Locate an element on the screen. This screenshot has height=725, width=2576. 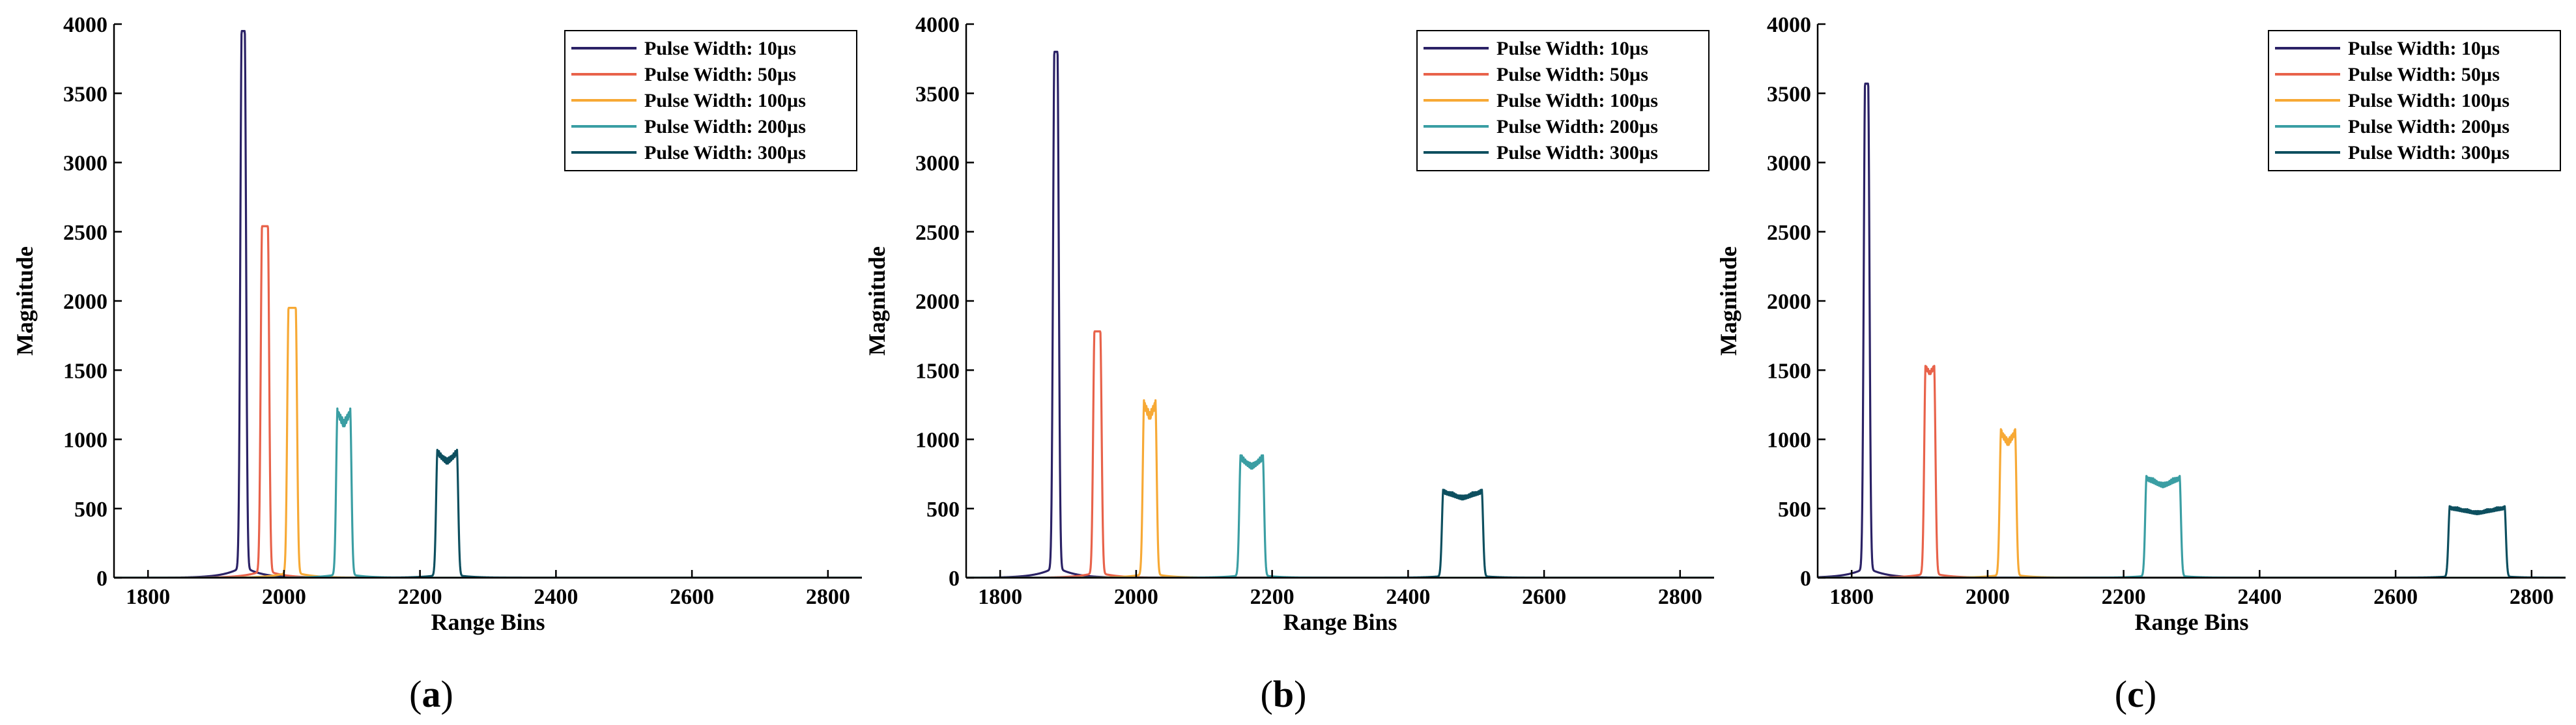
panel-label: (b) is located at coordinates (1284, 694).